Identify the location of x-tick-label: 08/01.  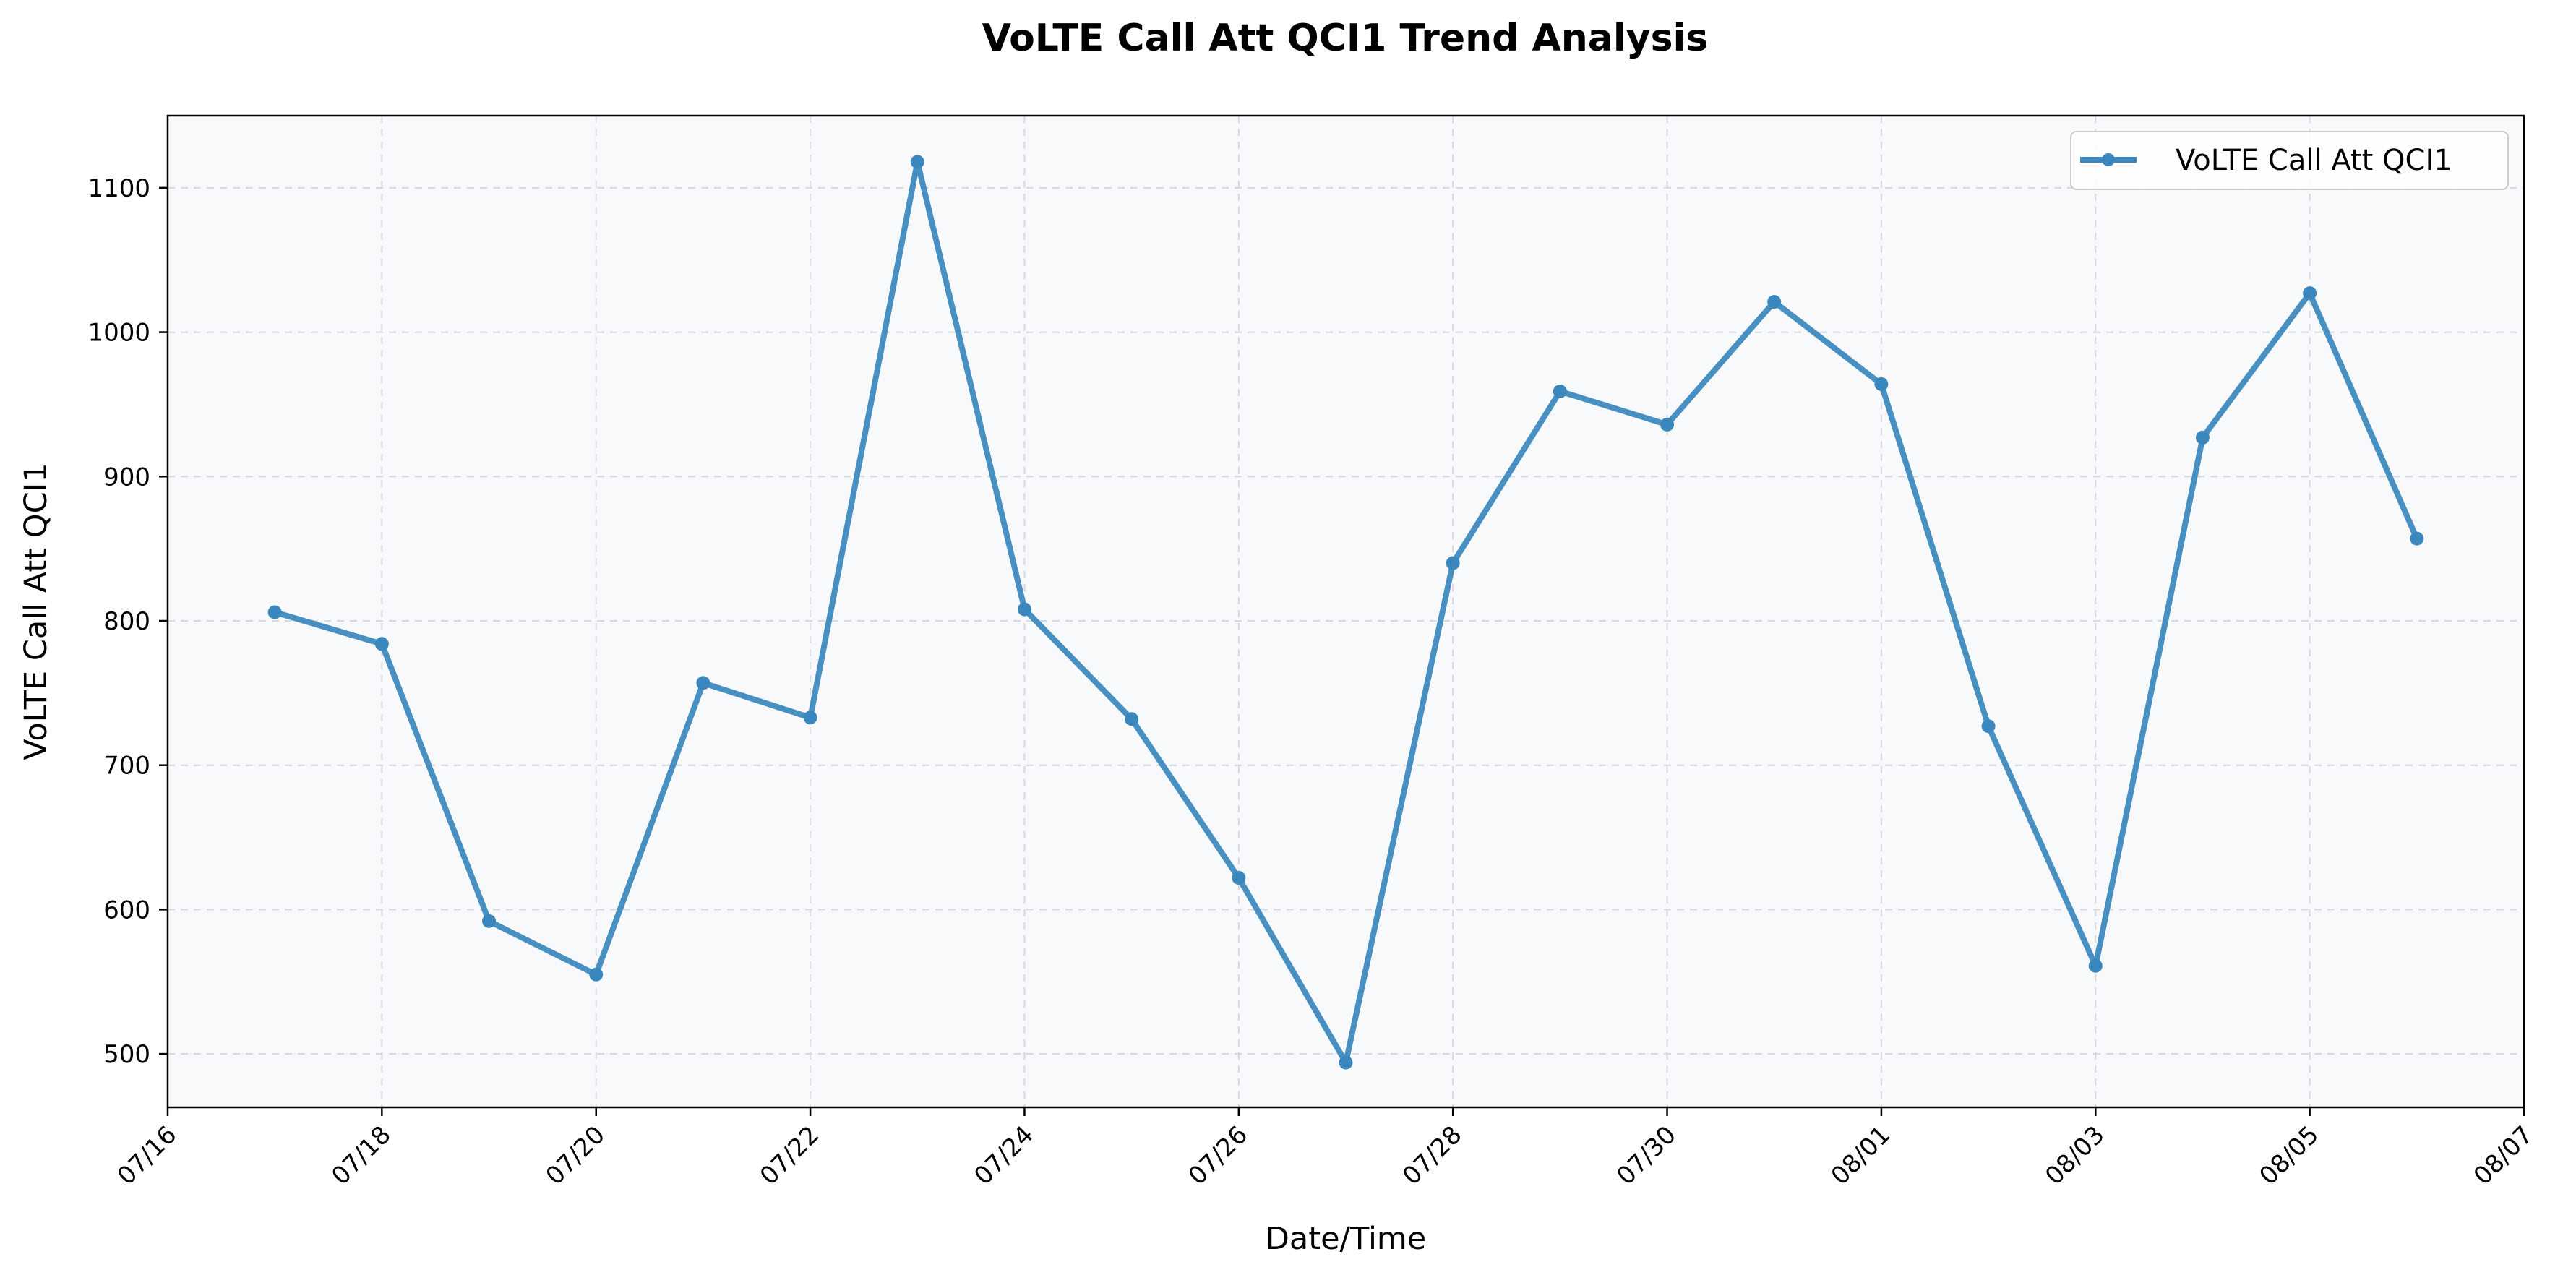
(1862, 1155).